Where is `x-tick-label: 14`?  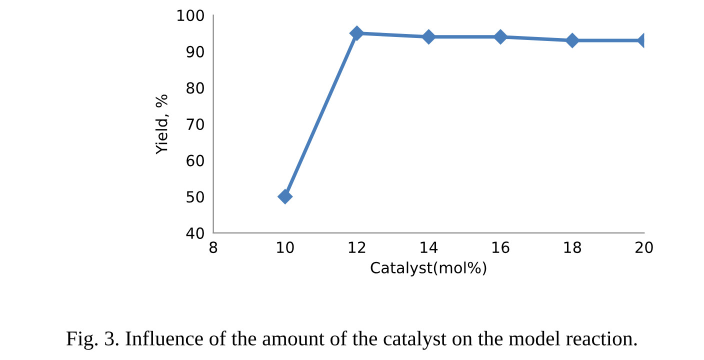
x-tick-label: 14 is located at coordinates (429, 247).